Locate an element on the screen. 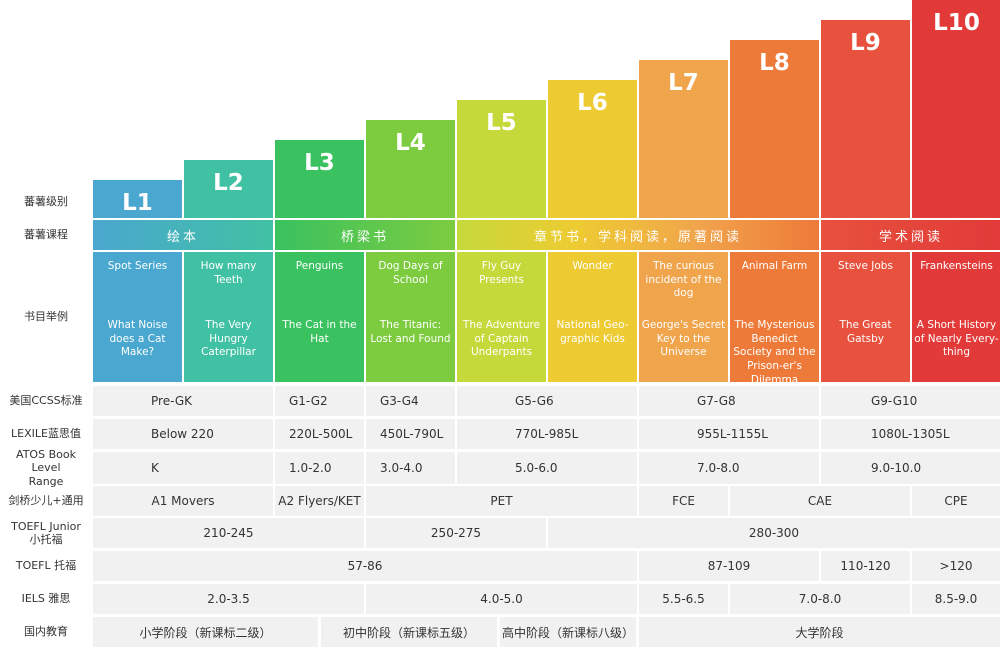 The image size is (1000, 648). cambridge-cell: CAE is located at coordinates (820, 501).